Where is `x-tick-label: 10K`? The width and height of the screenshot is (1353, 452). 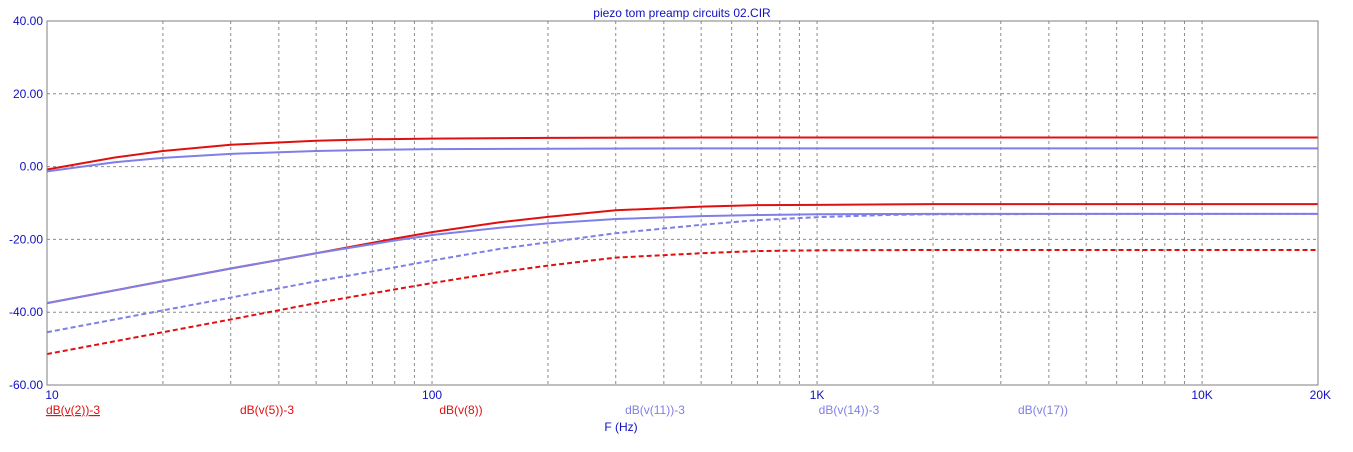
x-tick-label: 10K is located at coordinates (1201, 395).